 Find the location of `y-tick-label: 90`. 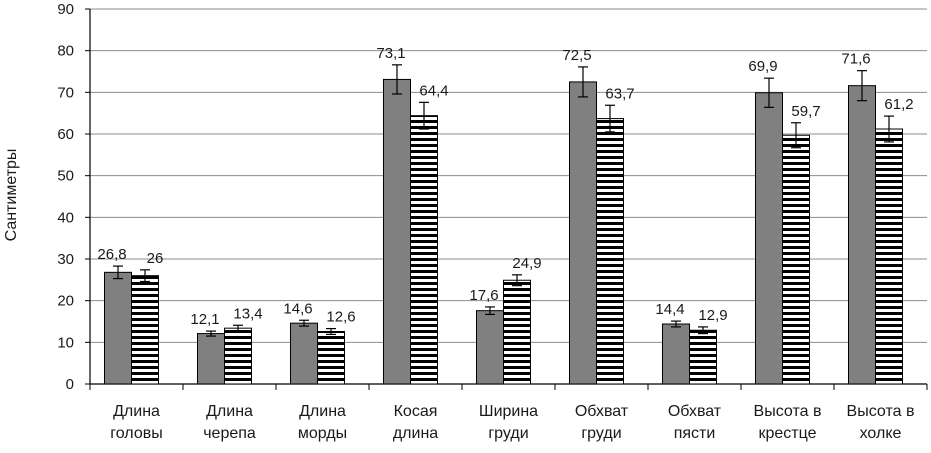

y-tick-label: 90 is located at coordinates (65, 9).